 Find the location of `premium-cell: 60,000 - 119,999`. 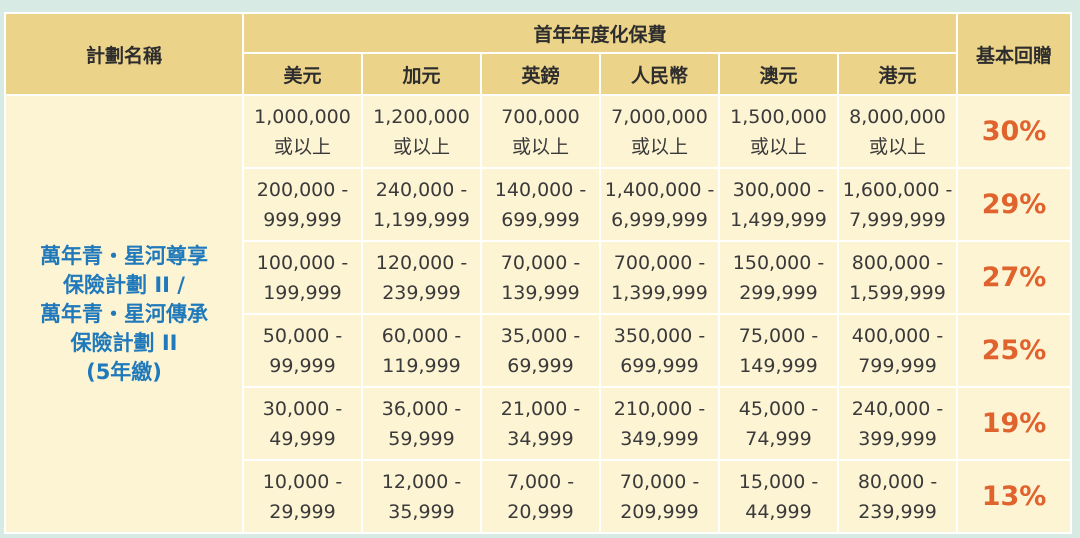

premium-cell: 60,000 - 119,999 is located at coordinates (421, 350).